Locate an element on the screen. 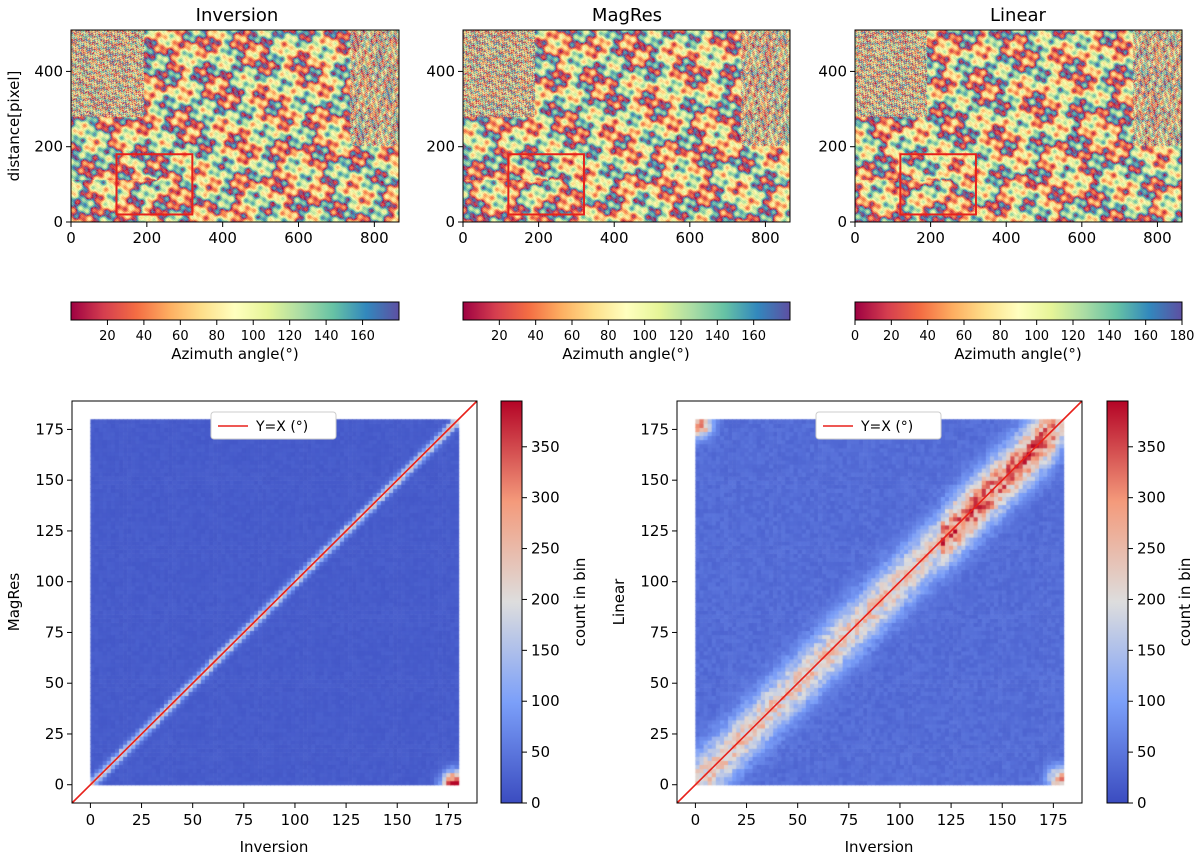  histogram-xtick-label: 50 is located at coordinates (797, 820).